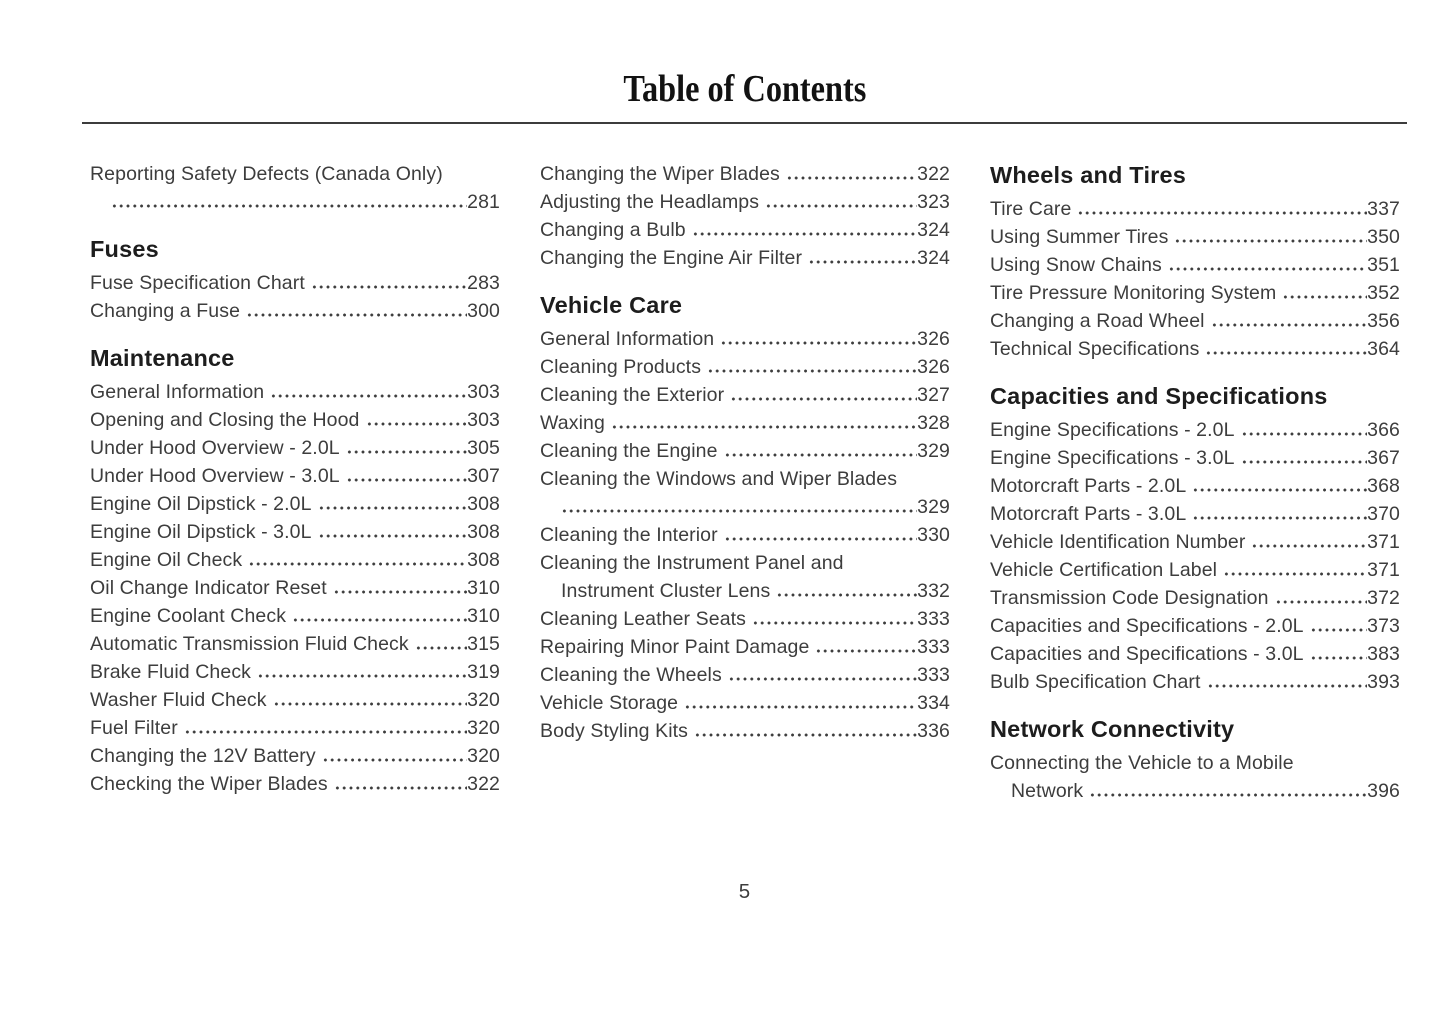 The width and height of the screenshot is (1445, 1019). Describe the element at coordinates (295, 756) in the screenshot. I see `toc-entry: Changing the 12V Battery 320` at that location.